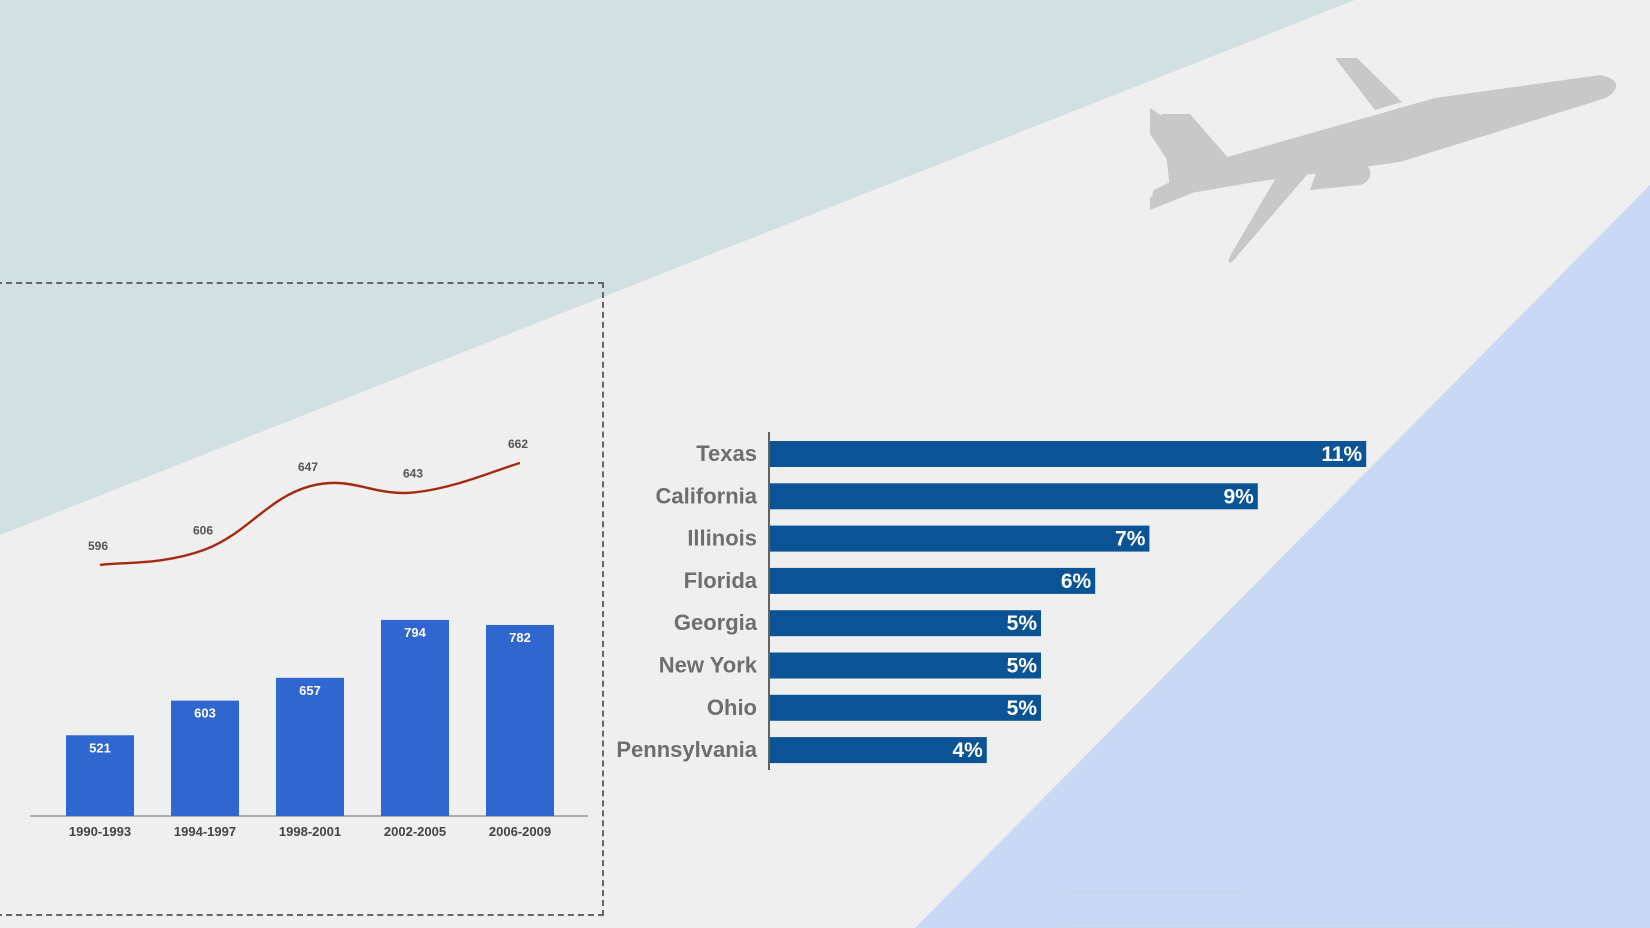  What do you see at coordinates (1293, 922) in the screenshot?
I see `decorative-line-lower` at bounding box center [1293, 922].